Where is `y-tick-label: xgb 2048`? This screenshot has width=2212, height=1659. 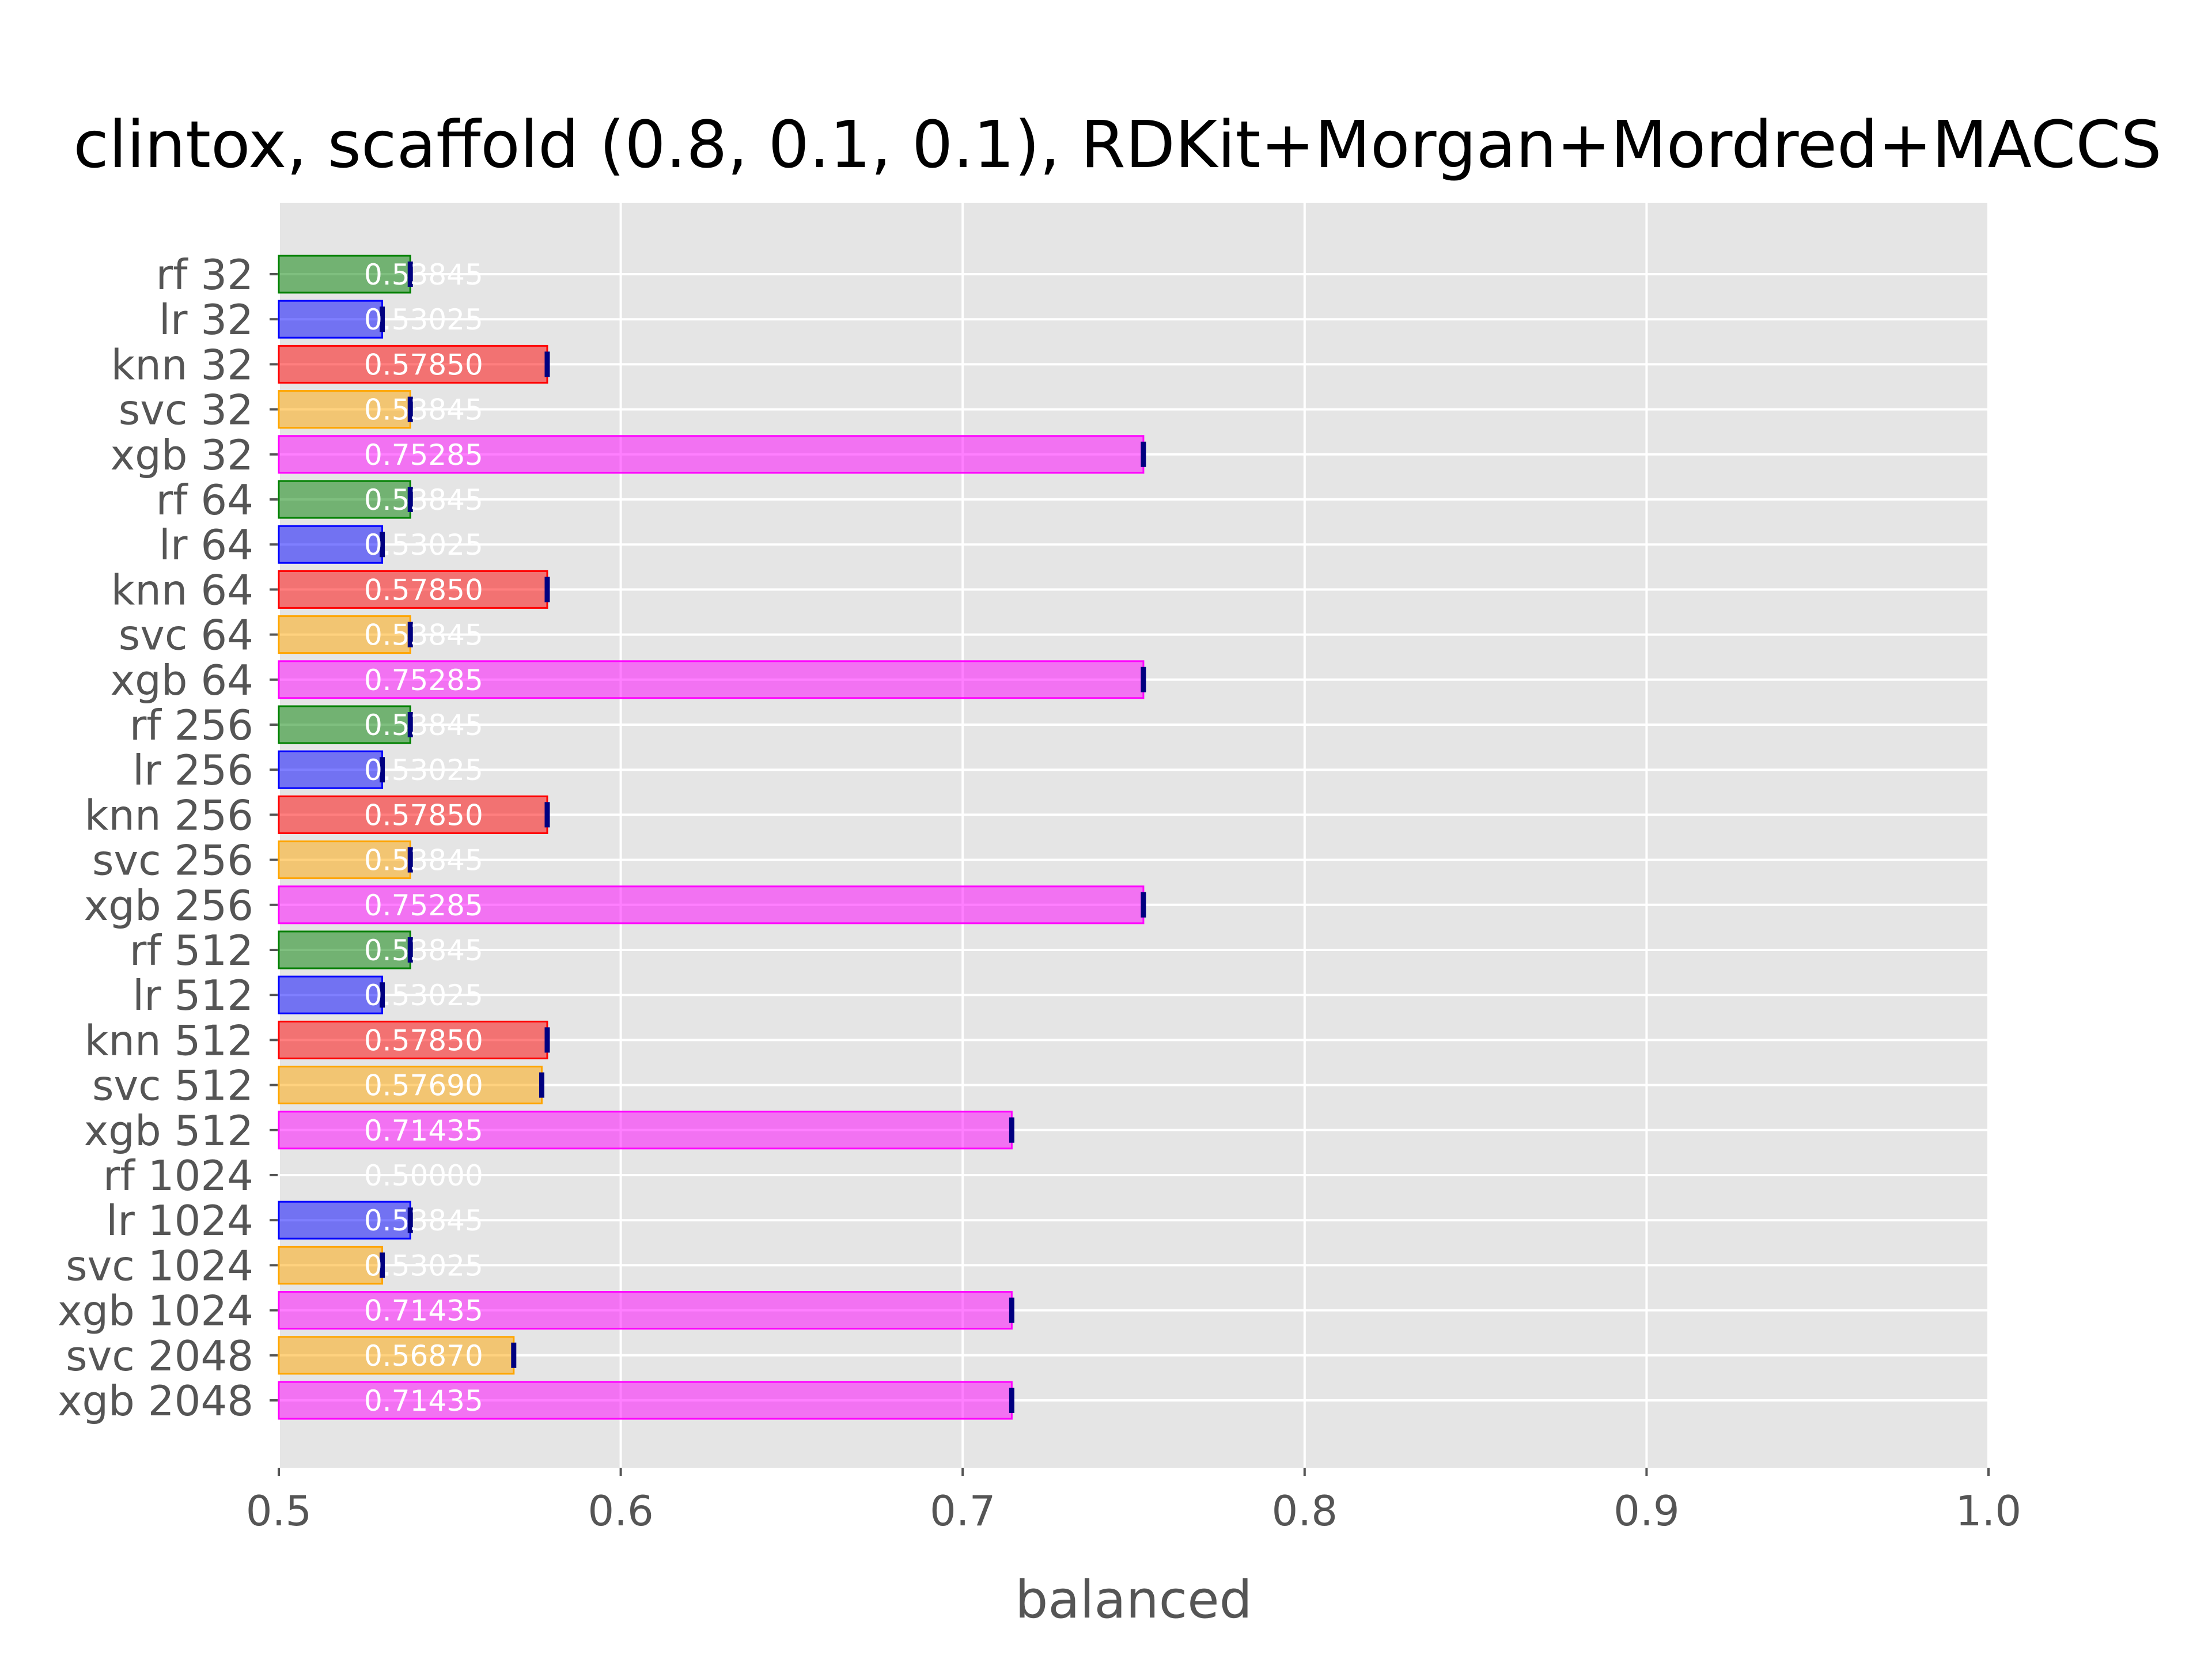 y-tick-label: xgb 2048 is located at coordinates (155, 1401).